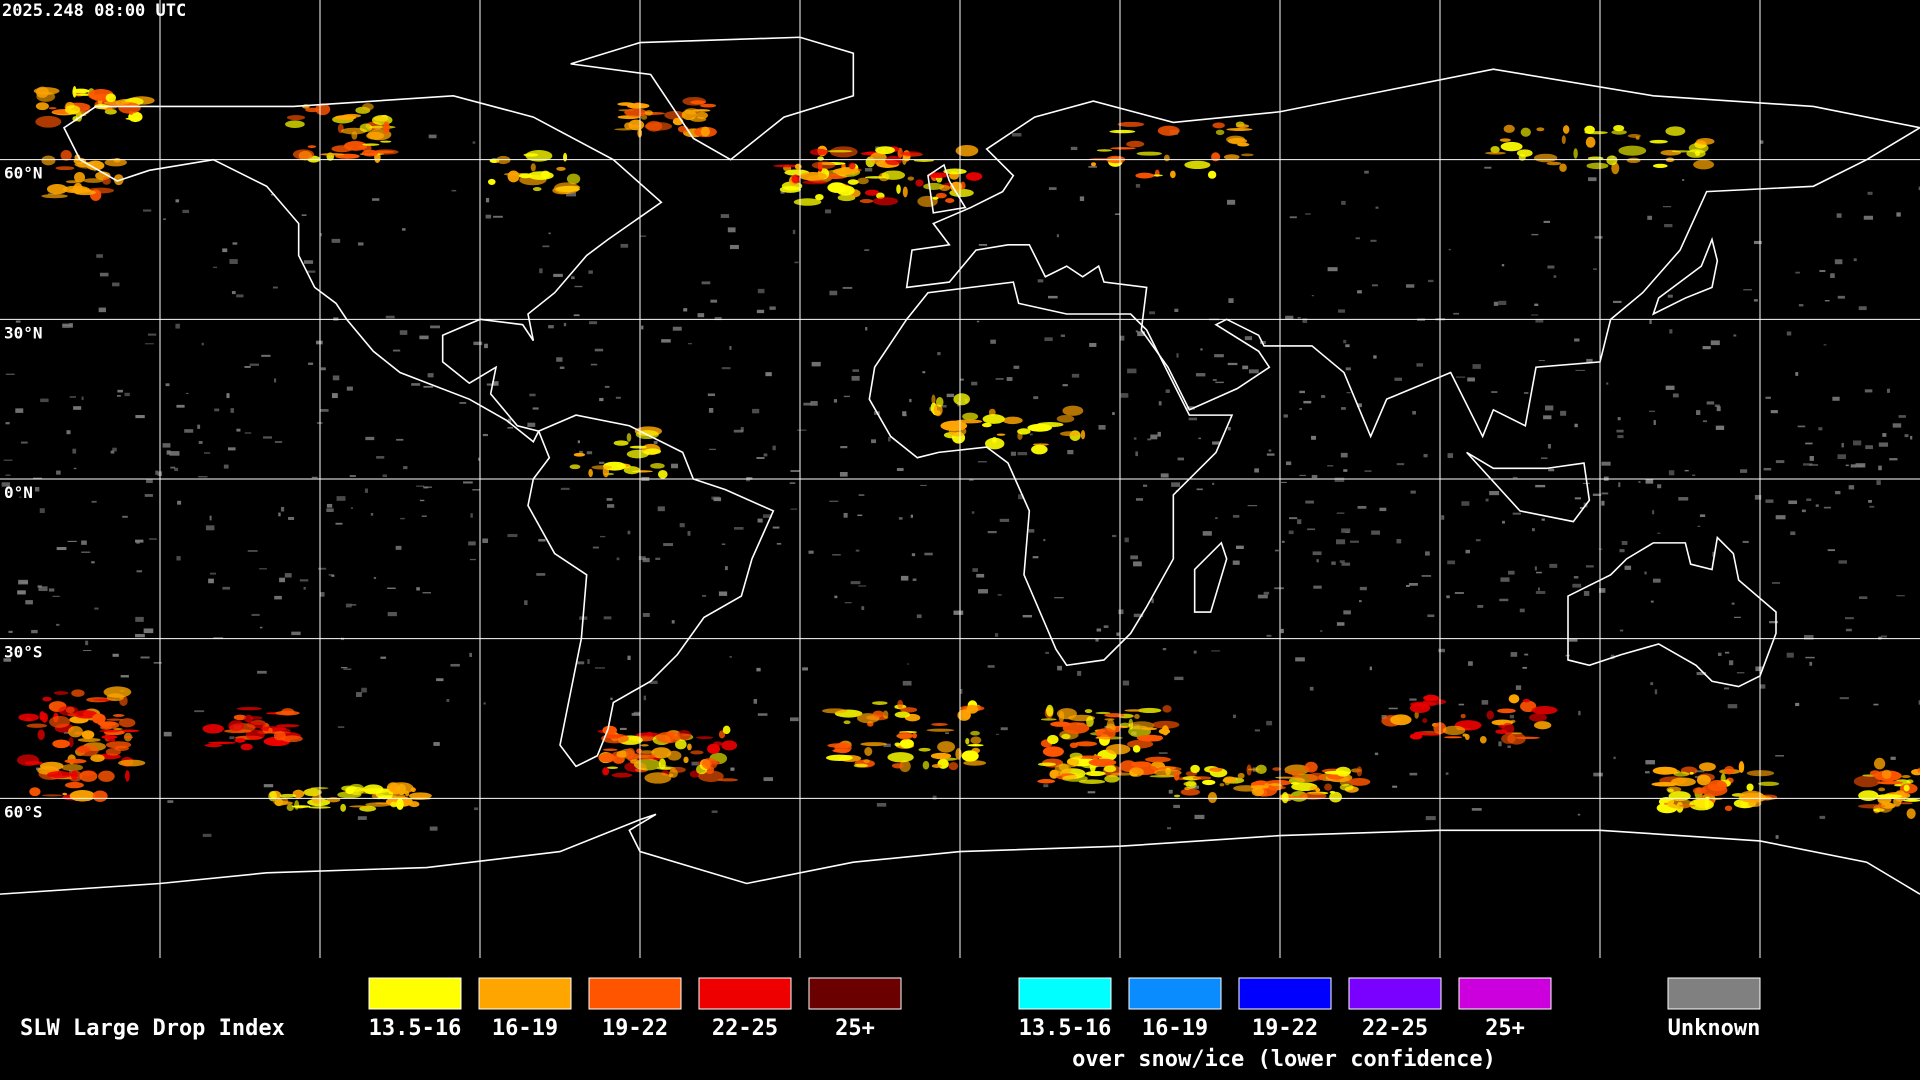 The image size is (1920, 1080). Describe the element at coordinates (23, 493) in the screenshot. I see `latitude-labels: 60°N 30°N 0°N 30°S 60°S` at that location.